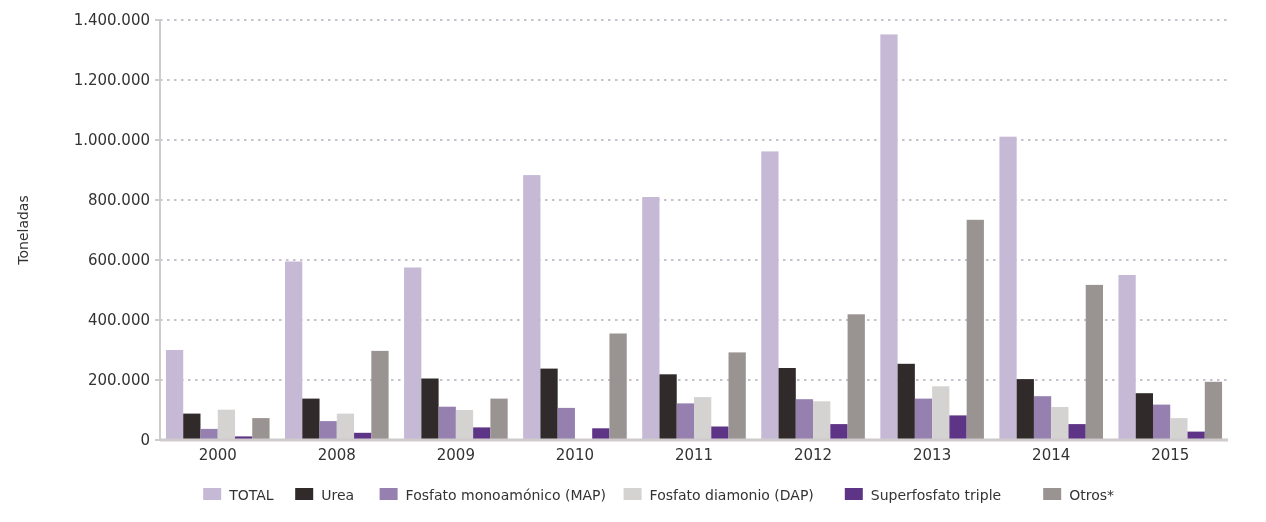  What do you see at coordinates (694, 455) in the screenshot?
I see `x-tick-label: 2011` at bounding box center [694, 455].